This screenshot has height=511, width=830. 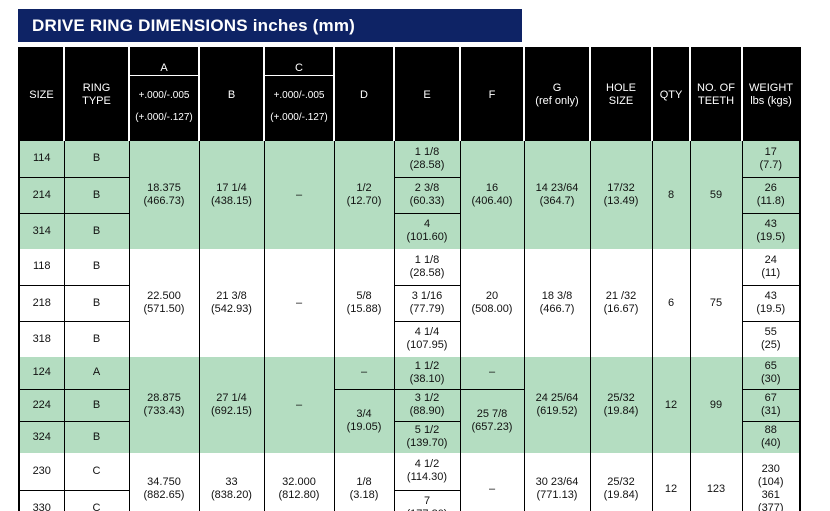 What do you see at coordinates (299, 106) in the screenshot?
I see `header-c-tolerance: +.000/-.005 (+.000/-.127)` at bounding box center [299, 106].